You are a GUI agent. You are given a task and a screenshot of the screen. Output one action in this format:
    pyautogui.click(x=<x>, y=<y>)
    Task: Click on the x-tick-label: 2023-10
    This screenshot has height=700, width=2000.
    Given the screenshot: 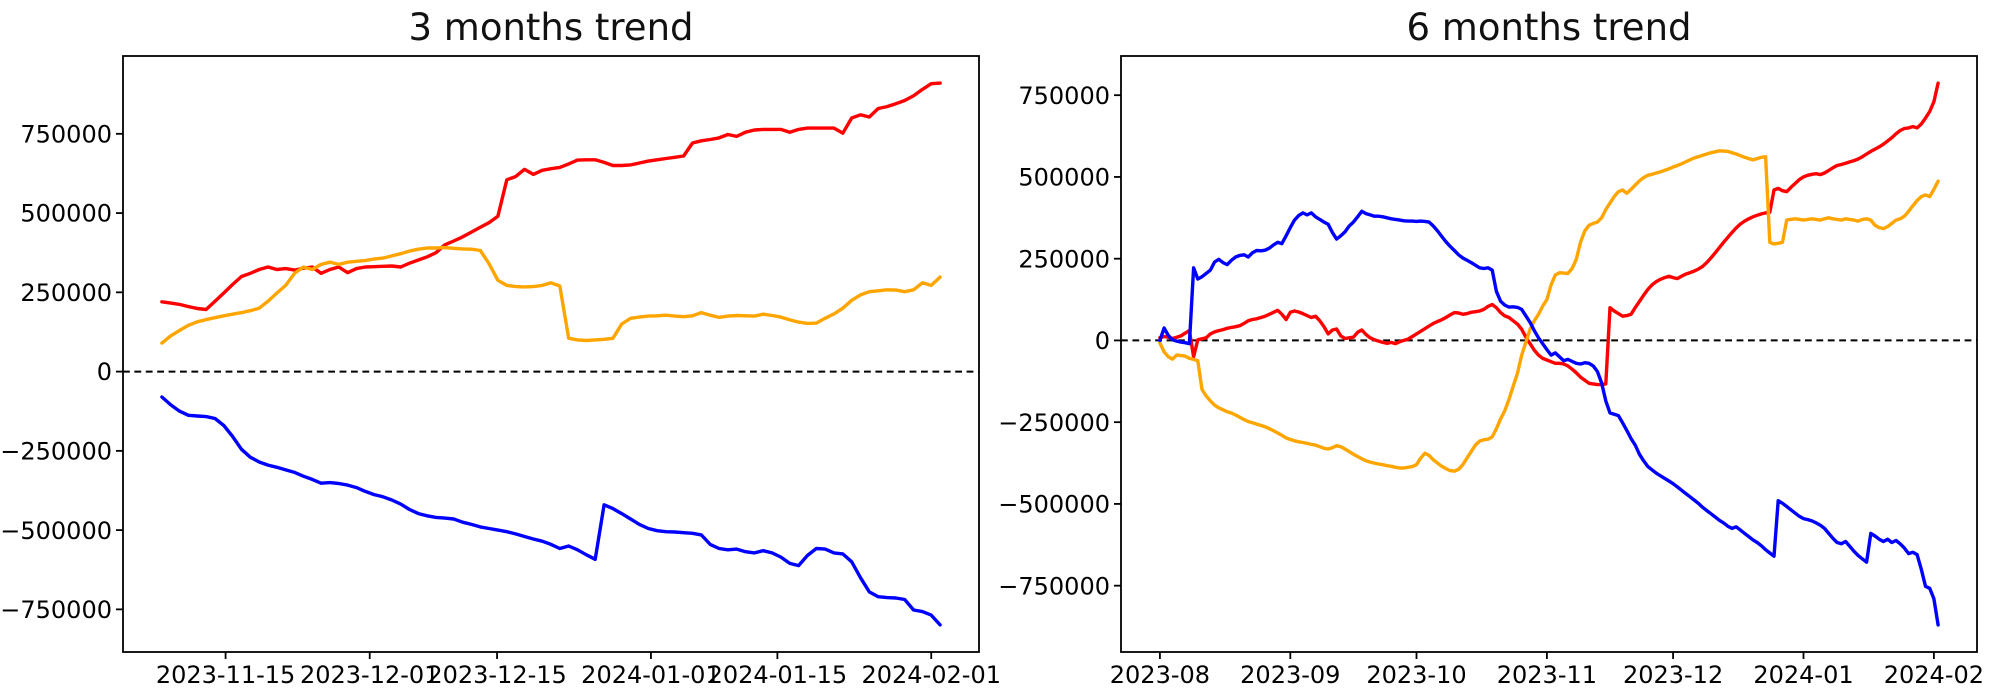 What is the action you would take?
    pyautogui.click(x=1416, y=675)
    